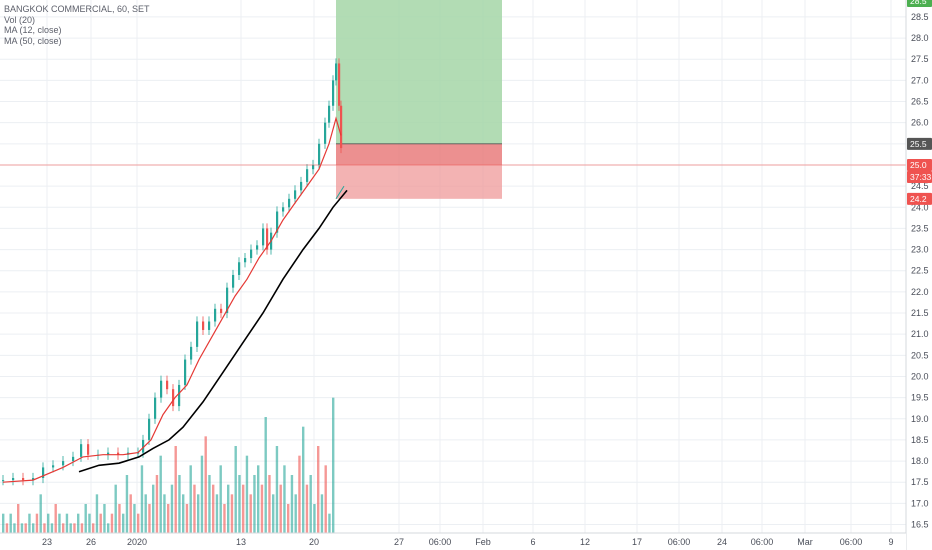 The height and width of the screenshot is (550, 932). What do you see at coordinates (920, 398) in the screenshot?
I see `price-tick-label: 19.5` at bounding box center [920, 398].